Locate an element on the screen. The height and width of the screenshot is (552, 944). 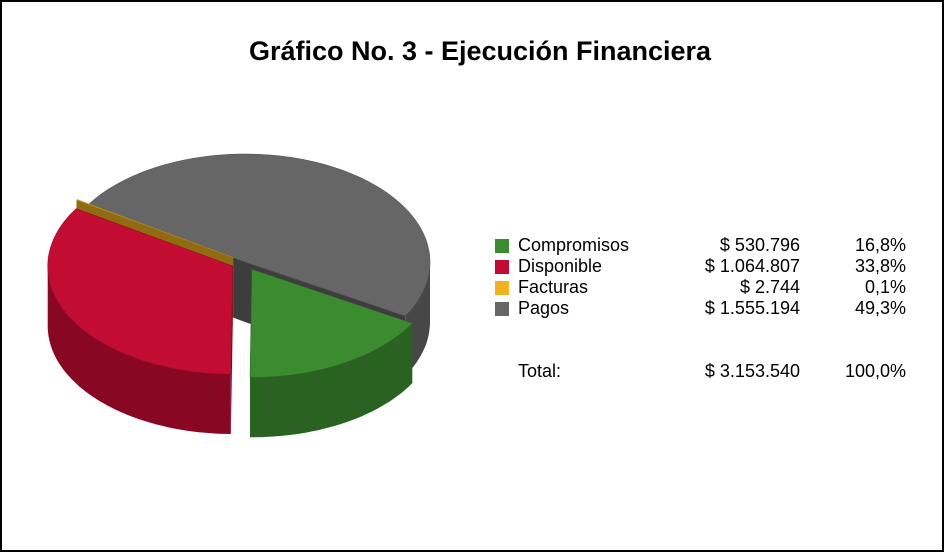
legend-percentage: 33,8% is located at coordinates (880, 266).